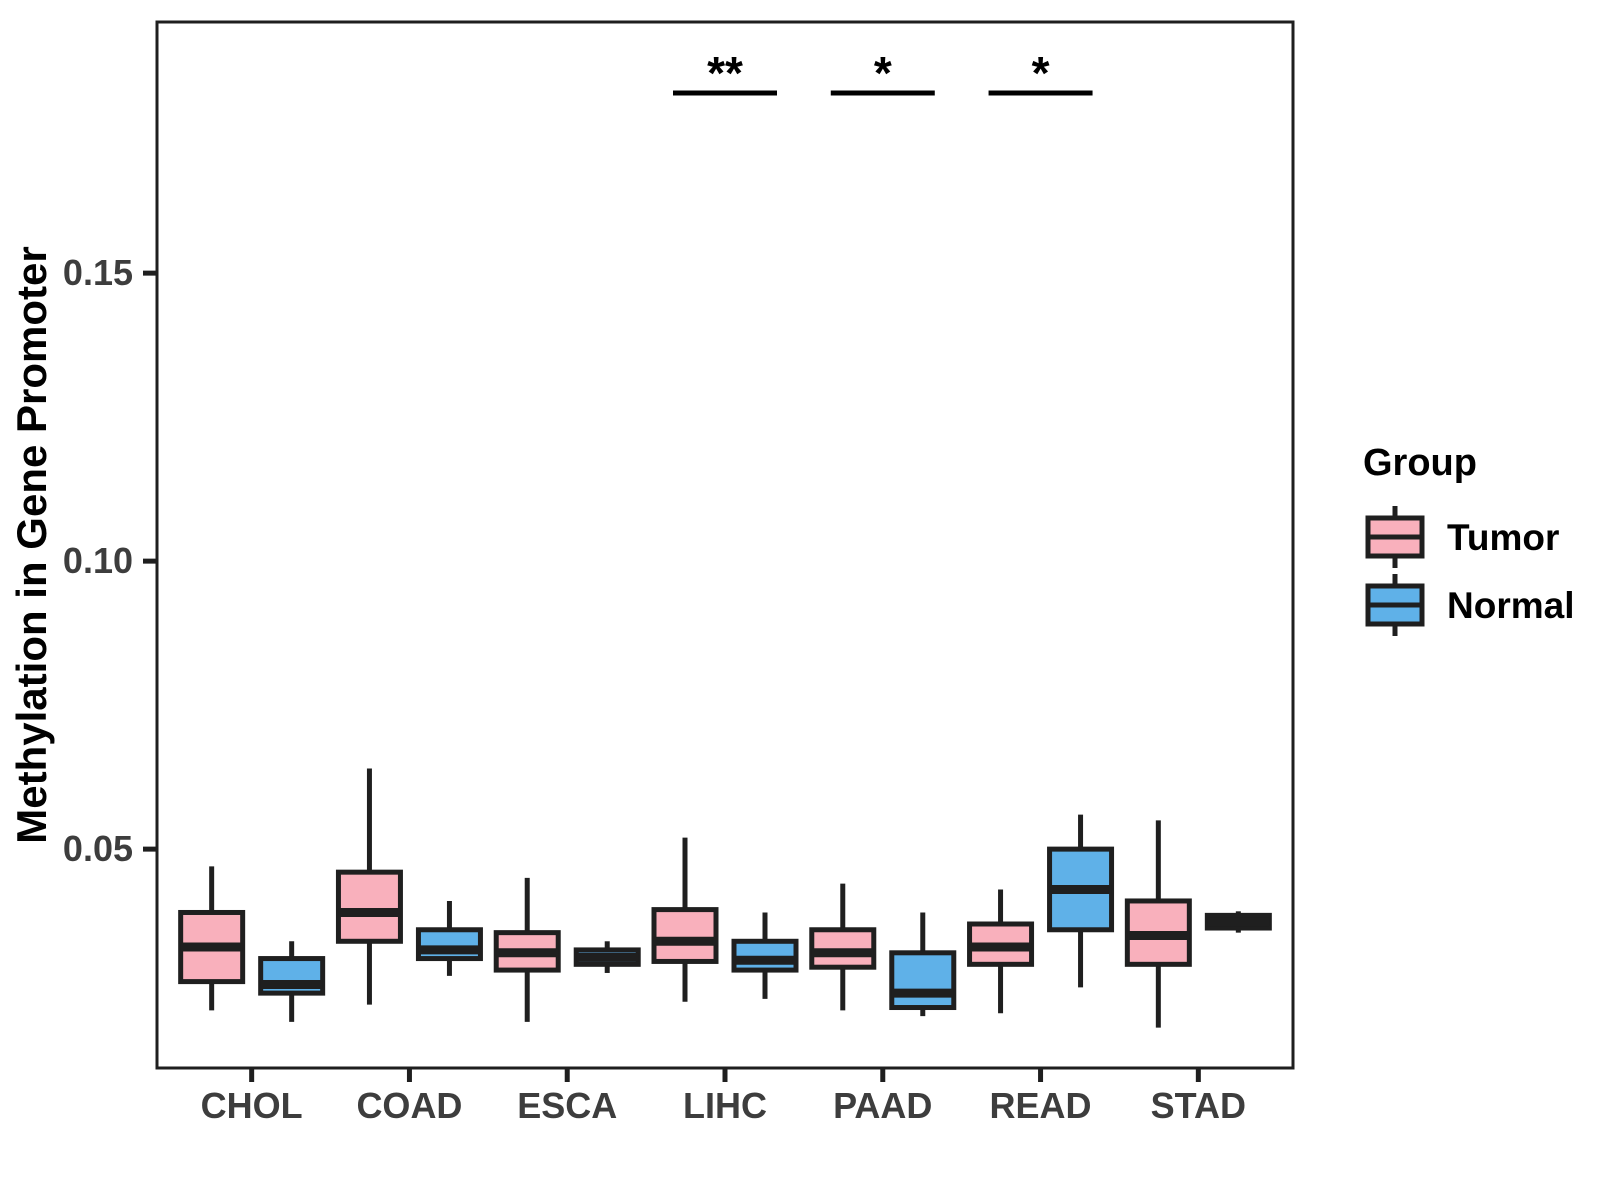 The image size is (1600, 1200). I want to click on boxplot-READ-Tumor, so click(1001, 951).